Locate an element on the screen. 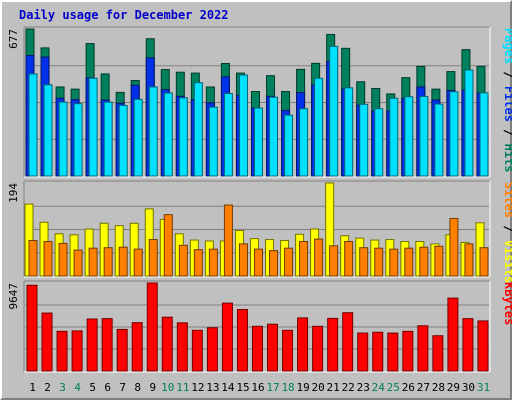 Image resolution: width=512 pixels, height=400 pixels. day-label-1: 1 is located at coordinates (32, 387).